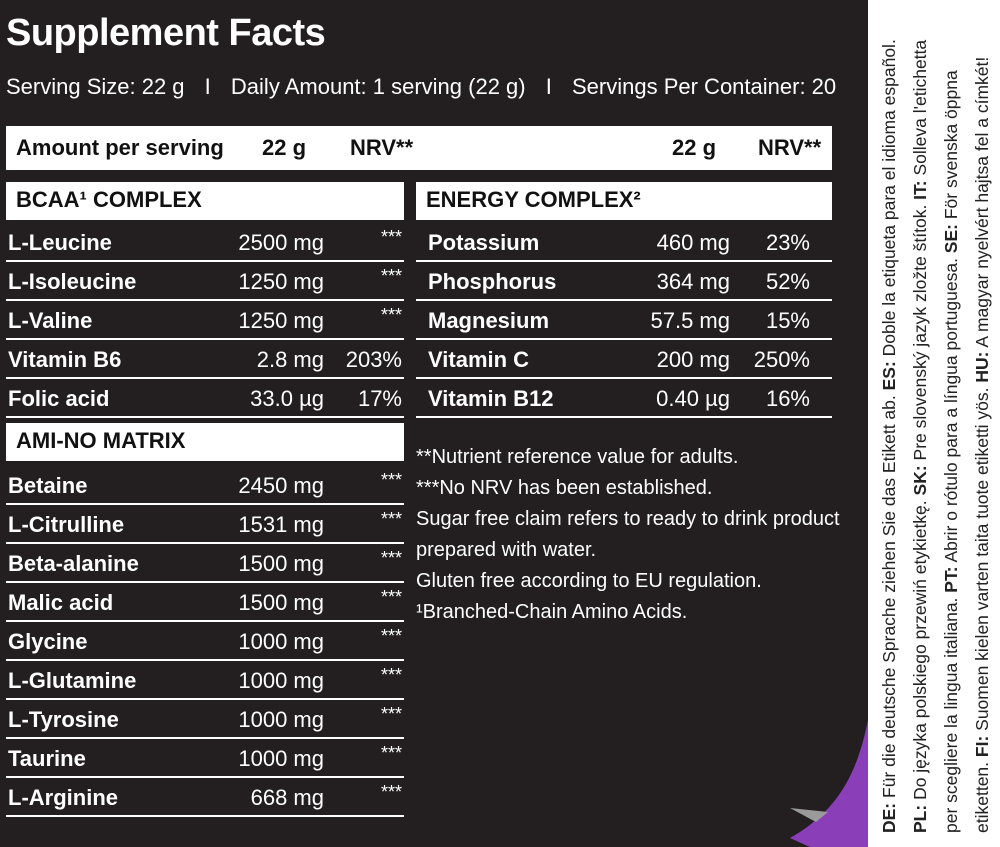 The width and height of the screenshot is (1000, 847). I want to click on language-code: DE:, so click(889, 817).